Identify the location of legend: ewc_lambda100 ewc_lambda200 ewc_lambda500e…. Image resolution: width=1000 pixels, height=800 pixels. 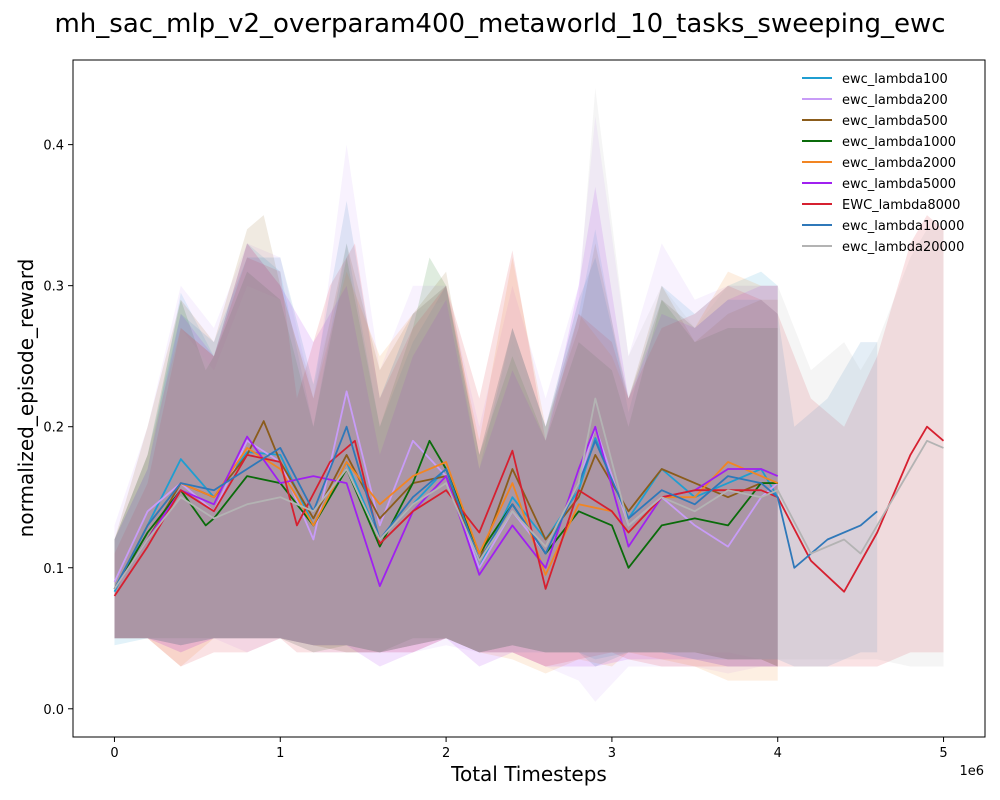
(883, 163).